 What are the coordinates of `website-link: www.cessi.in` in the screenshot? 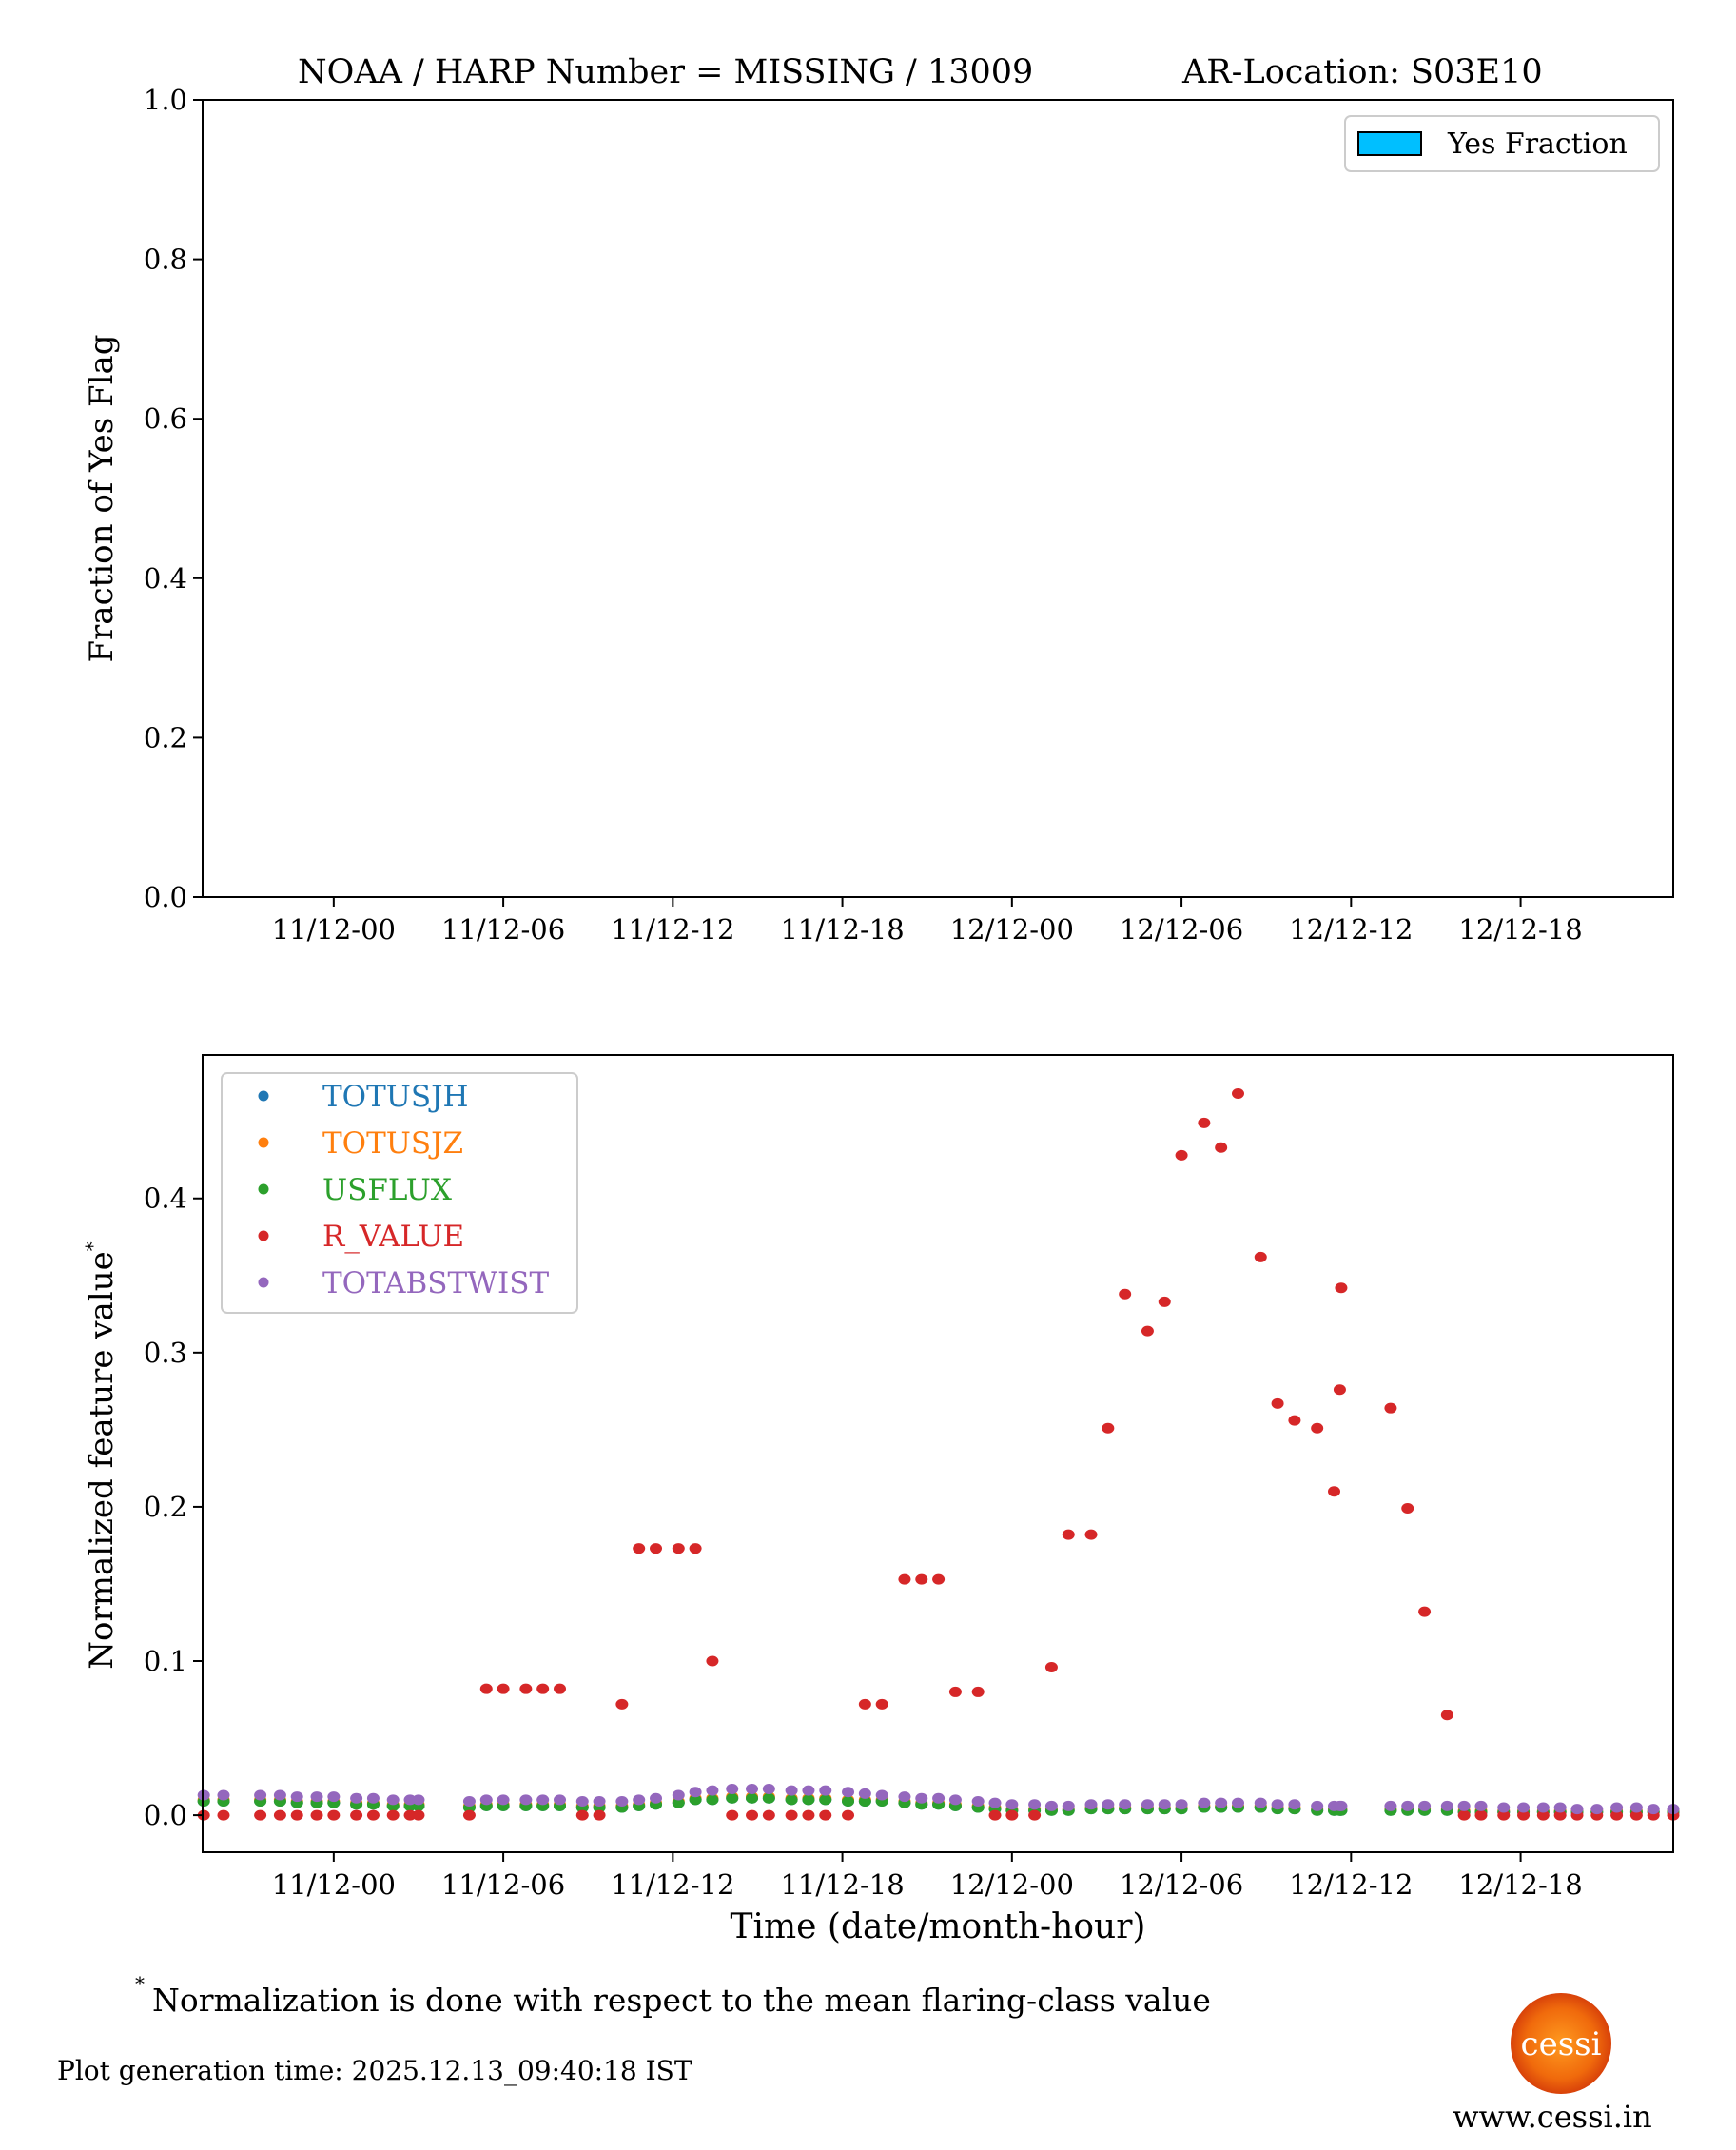 It's located at (1553, 2117).